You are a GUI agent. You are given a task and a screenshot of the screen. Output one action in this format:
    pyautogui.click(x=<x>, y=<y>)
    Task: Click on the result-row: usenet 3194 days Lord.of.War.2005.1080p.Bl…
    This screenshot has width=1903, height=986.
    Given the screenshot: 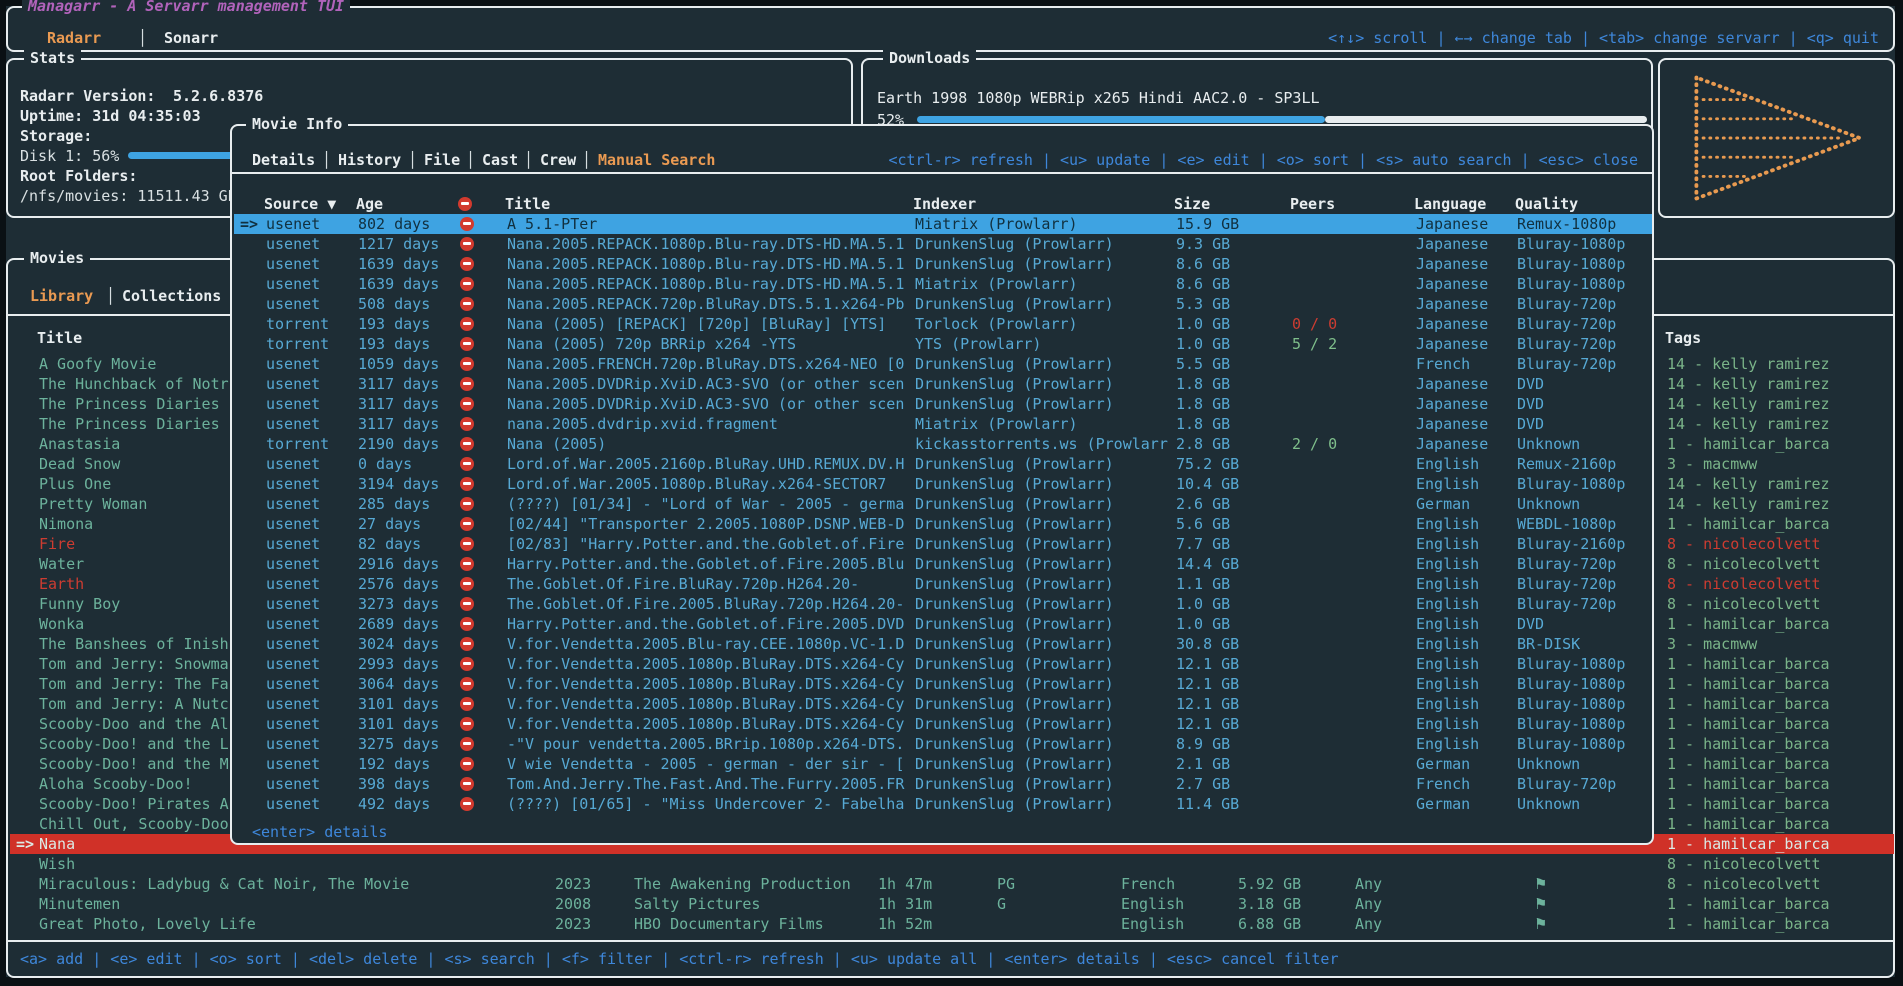 What is the action you would take?
    pyautogui.click(x=943, y=484)
    